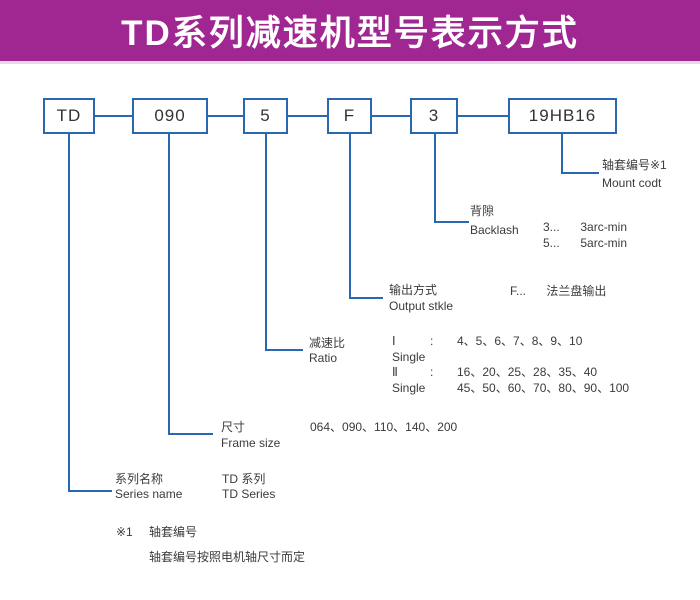  I want to click on model-box-output-style: F, so click(349, 116).